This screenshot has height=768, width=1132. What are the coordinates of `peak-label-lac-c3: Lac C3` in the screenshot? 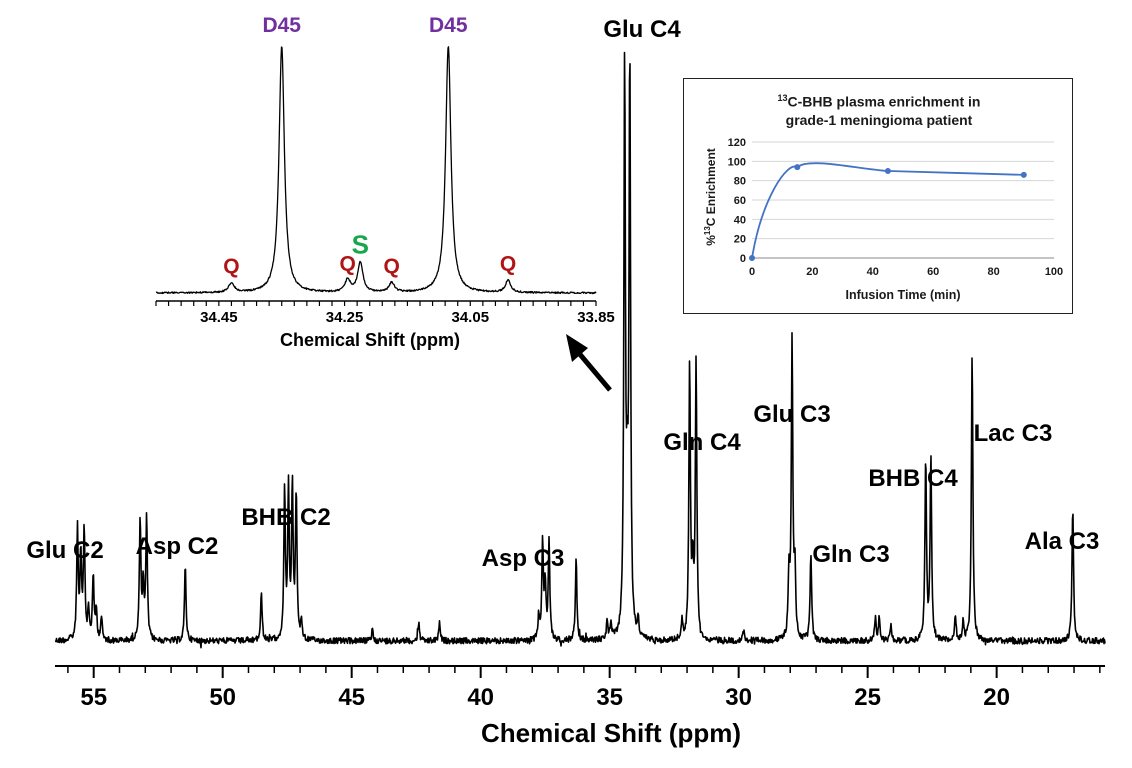 It's located at (1013, 433).